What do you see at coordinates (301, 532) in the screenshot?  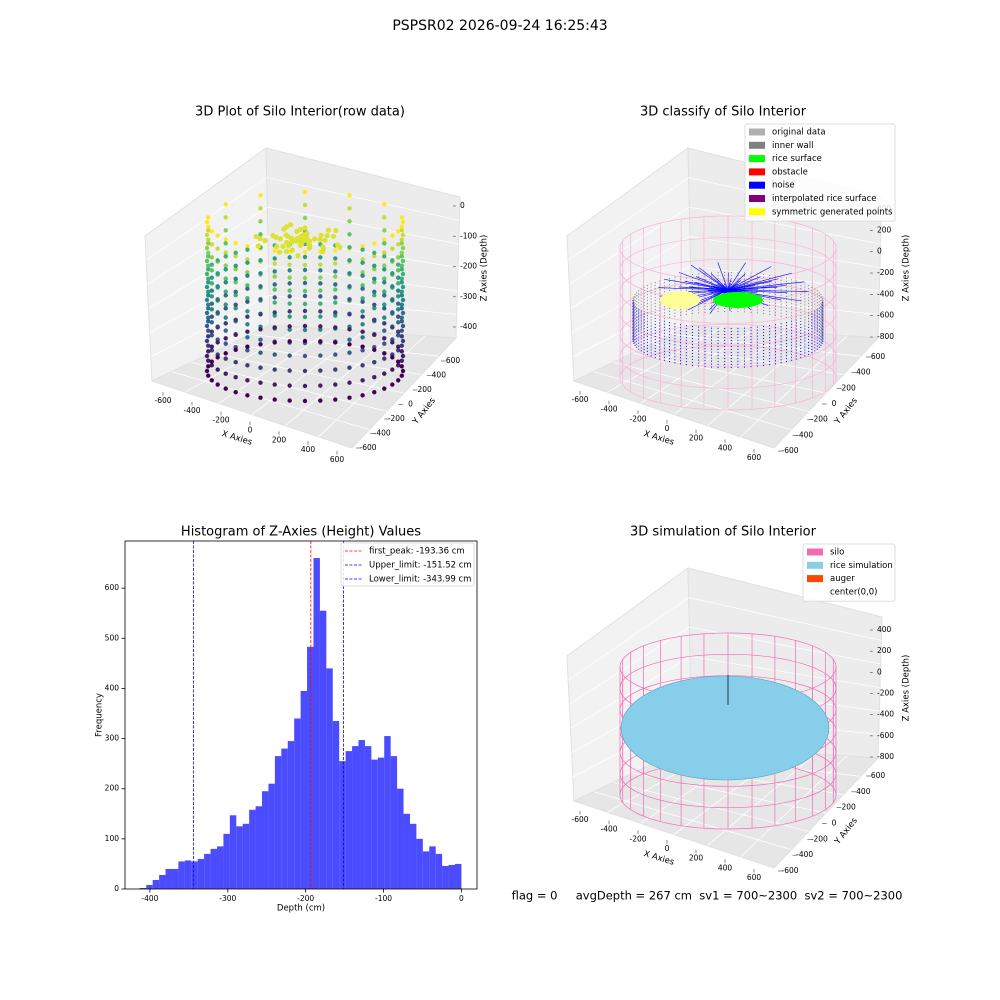 I see `panel-title: Histogram of Z-Axies (Height) Values` at bounding box center [301, 532].